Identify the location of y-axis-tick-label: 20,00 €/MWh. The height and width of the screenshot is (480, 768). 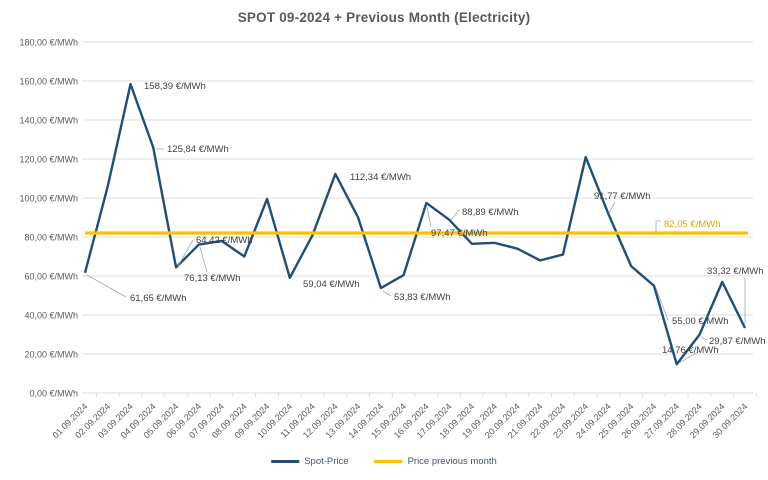
(51, 355).